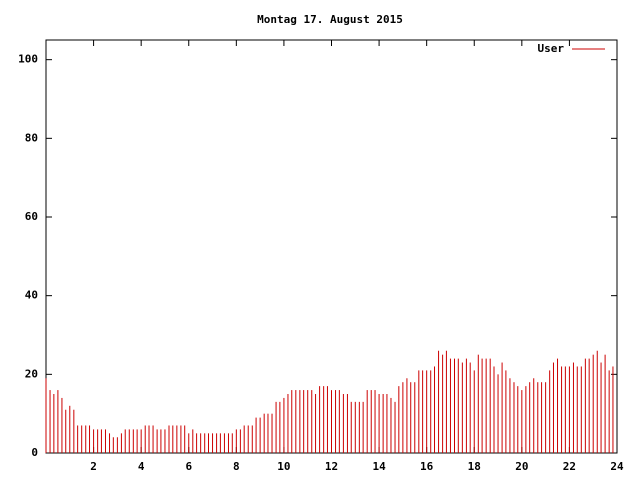 Image resolution: width=640 pixels, height=480 pixels. I want to click on x-tick-label: 8, so click(236, 466).